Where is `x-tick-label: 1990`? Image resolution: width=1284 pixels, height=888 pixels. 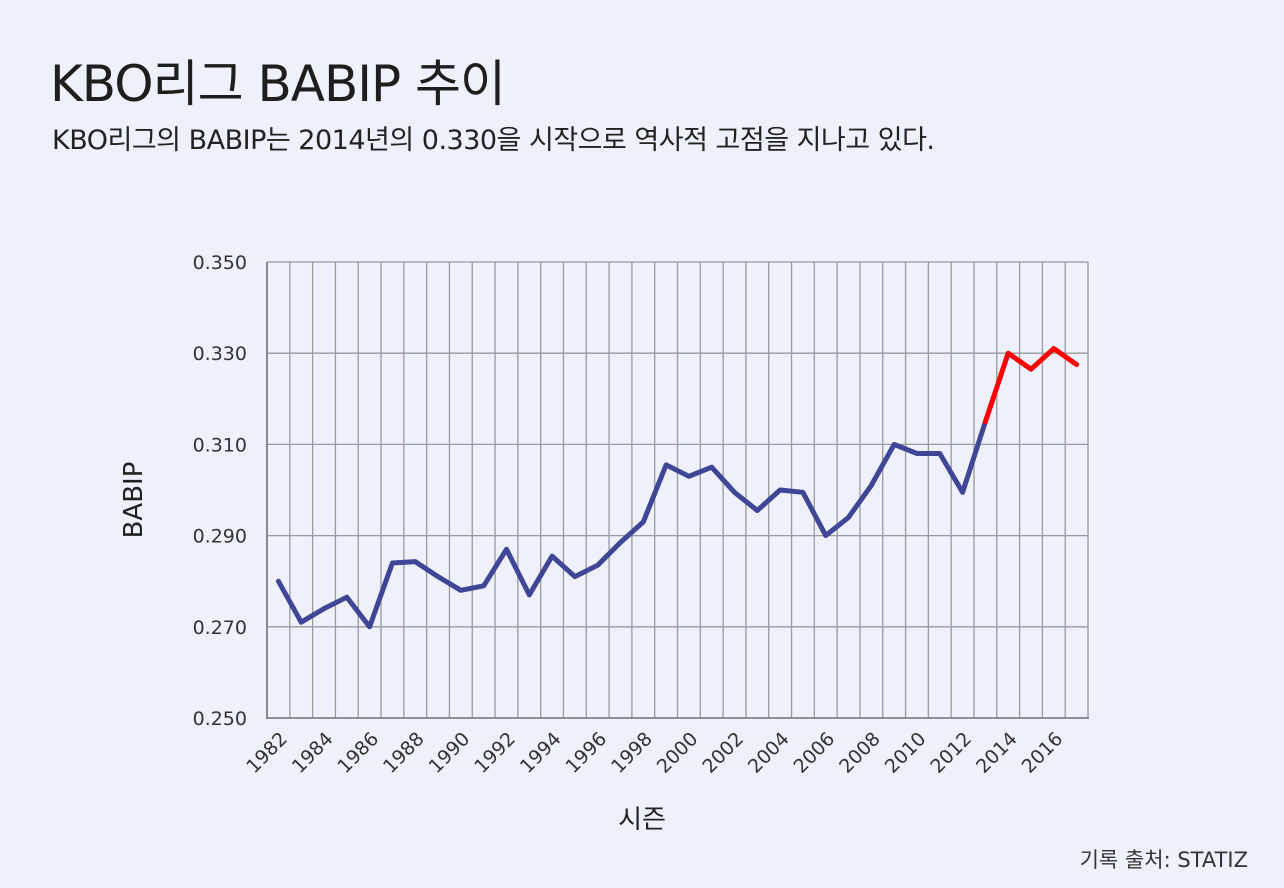
x-tick-label: 1990 is located at coordinates (450, 753).